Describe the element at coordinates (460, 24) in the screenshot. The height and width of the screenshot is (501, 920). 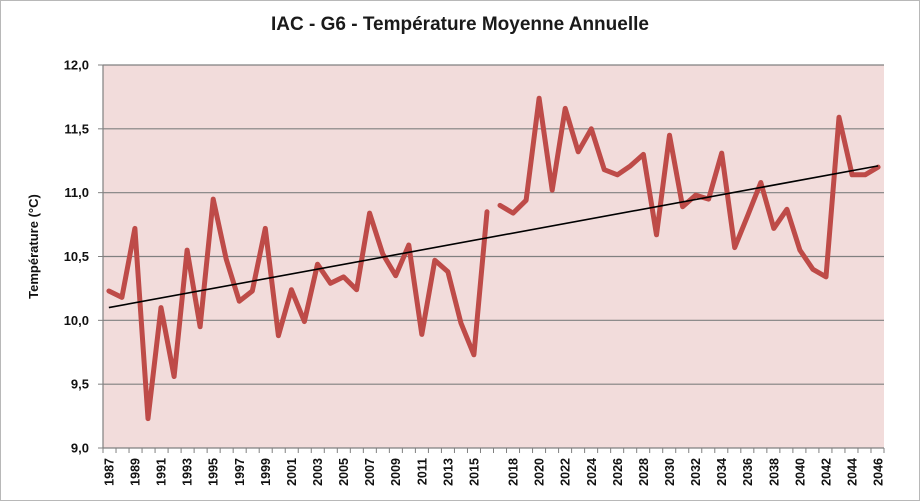
I see `chart-title: IAC - G6 - Température Moyenne Annuelle` at that location.